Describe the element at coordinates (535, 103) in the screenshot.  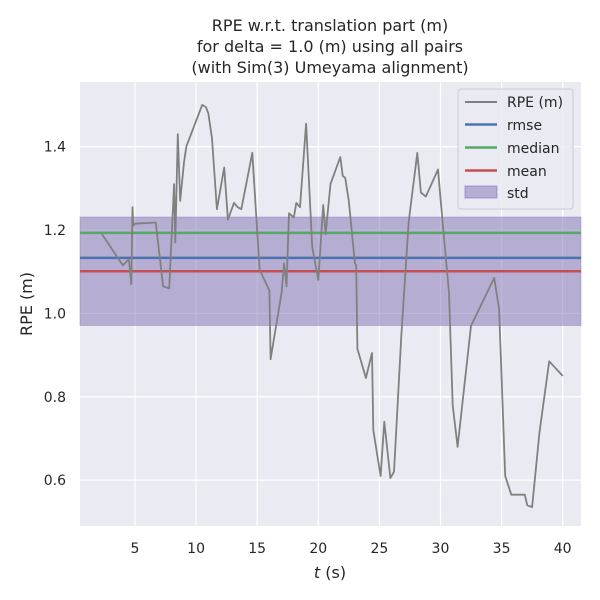
I see `legend-label-rpe: RPE (m)` at that location.